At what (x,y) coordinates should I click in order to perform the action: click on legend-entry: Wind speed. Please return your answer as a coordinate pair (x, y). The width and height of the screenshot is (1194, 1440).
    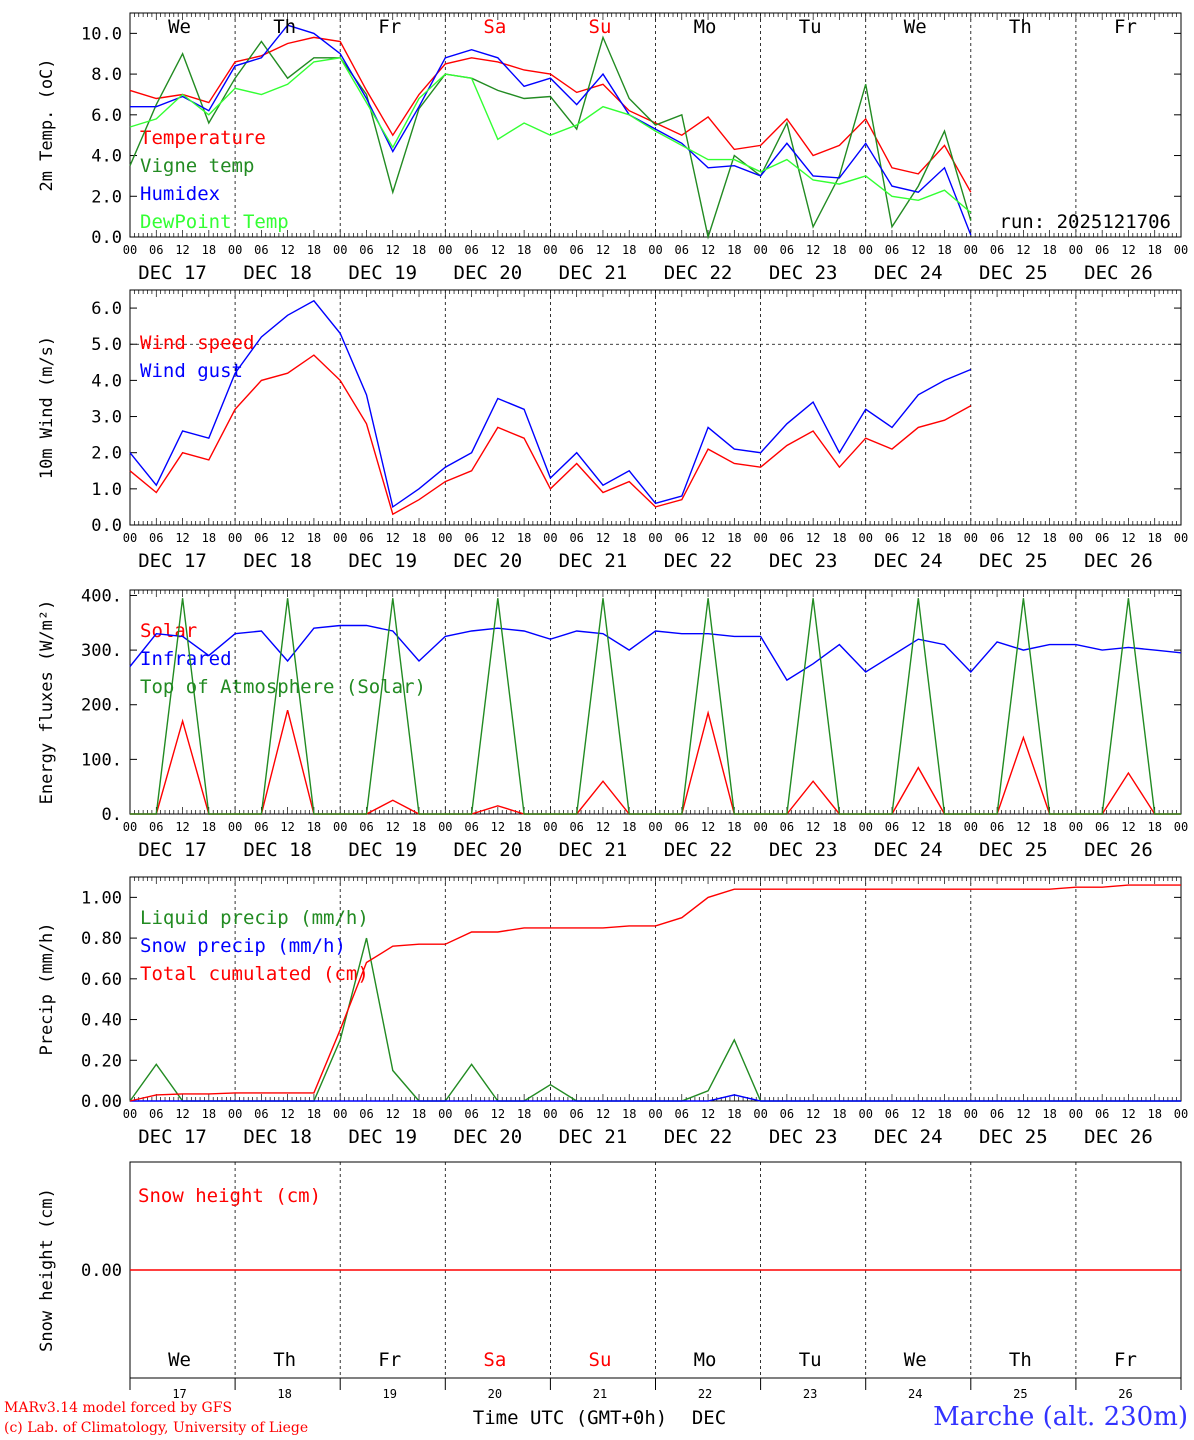
    Looking at the image, I should click on (197, 343).